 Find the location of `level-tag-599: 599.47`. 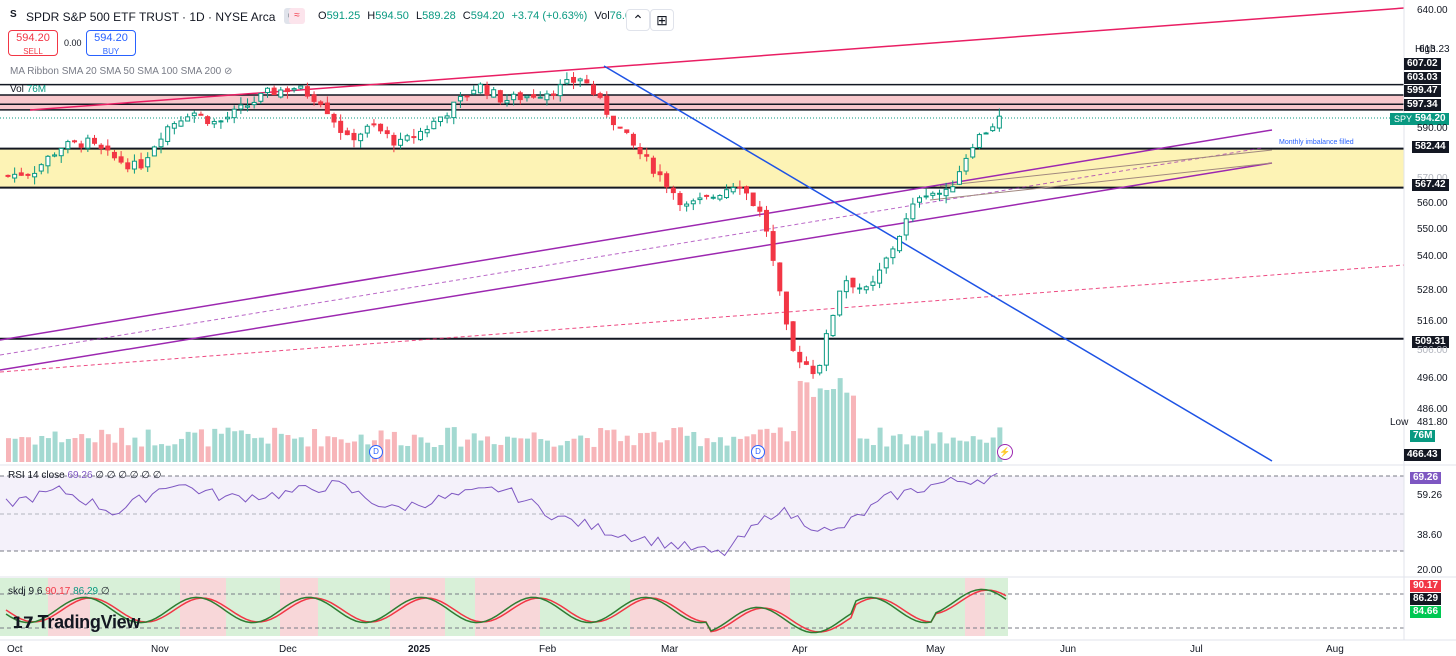

level-tag-599: 599.47 is located at coordinates (1422, 91).